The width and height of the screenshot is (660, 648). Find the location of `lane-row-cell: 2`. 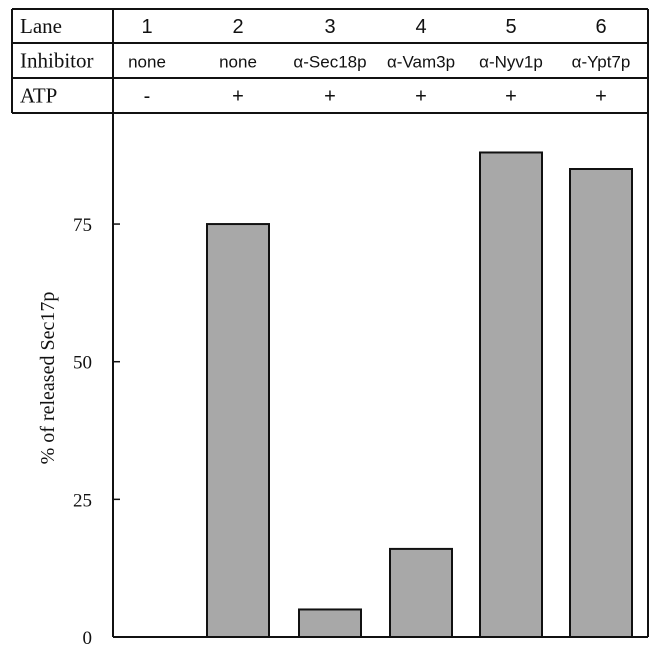

lane-row-cell: 2 is located at coordinates (237, 27).